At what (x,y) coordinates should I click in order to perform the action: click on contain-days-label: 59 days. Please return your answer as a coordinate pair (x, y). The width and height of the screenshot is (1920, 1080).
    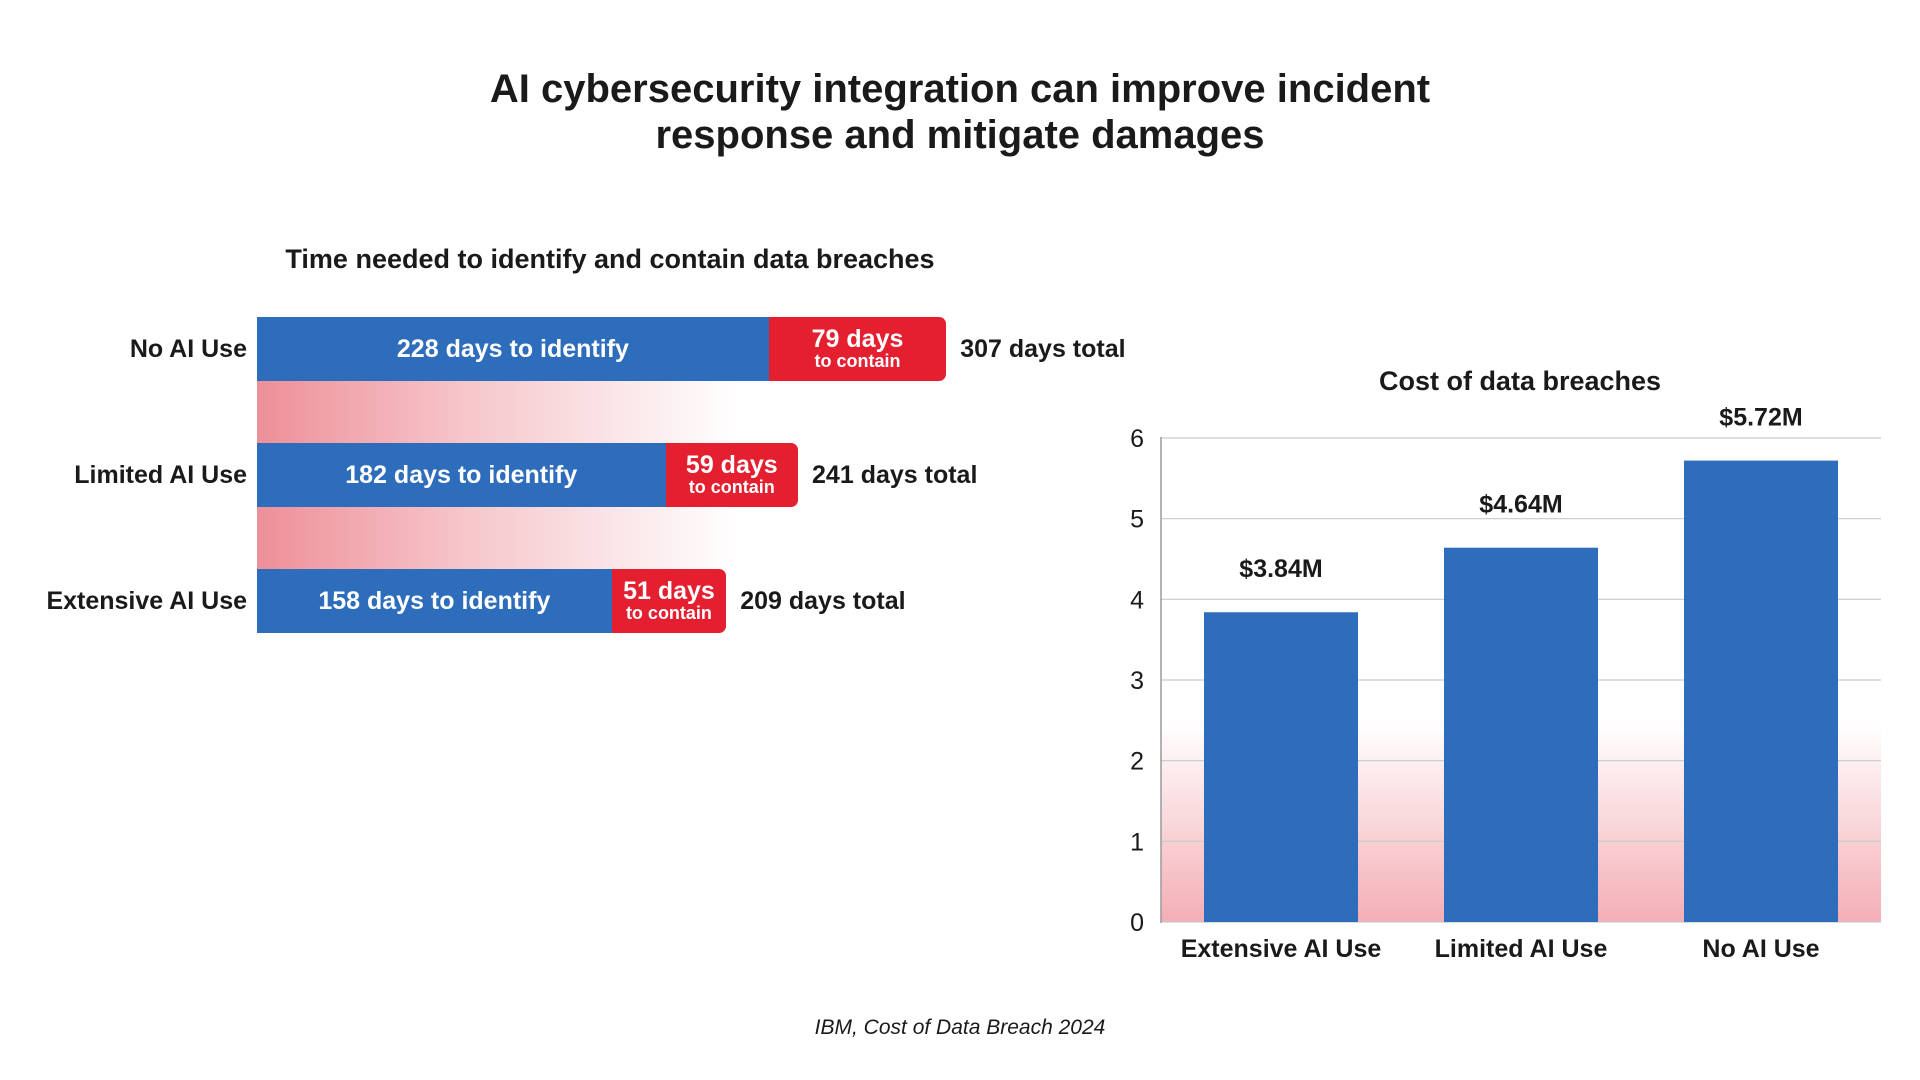
    Looking at the image, I should click on (731, 465).